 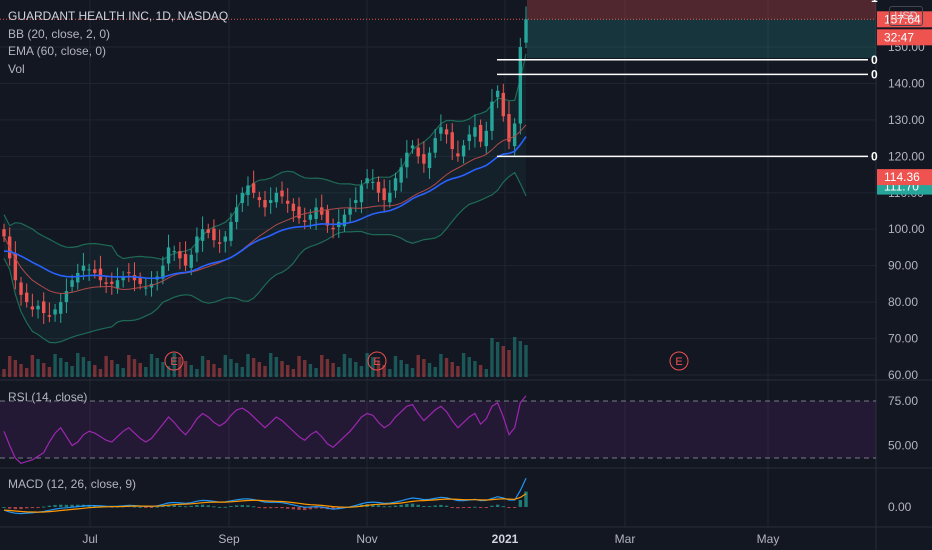 I want to click on fib-label: 1, so click(x=874, y=2).